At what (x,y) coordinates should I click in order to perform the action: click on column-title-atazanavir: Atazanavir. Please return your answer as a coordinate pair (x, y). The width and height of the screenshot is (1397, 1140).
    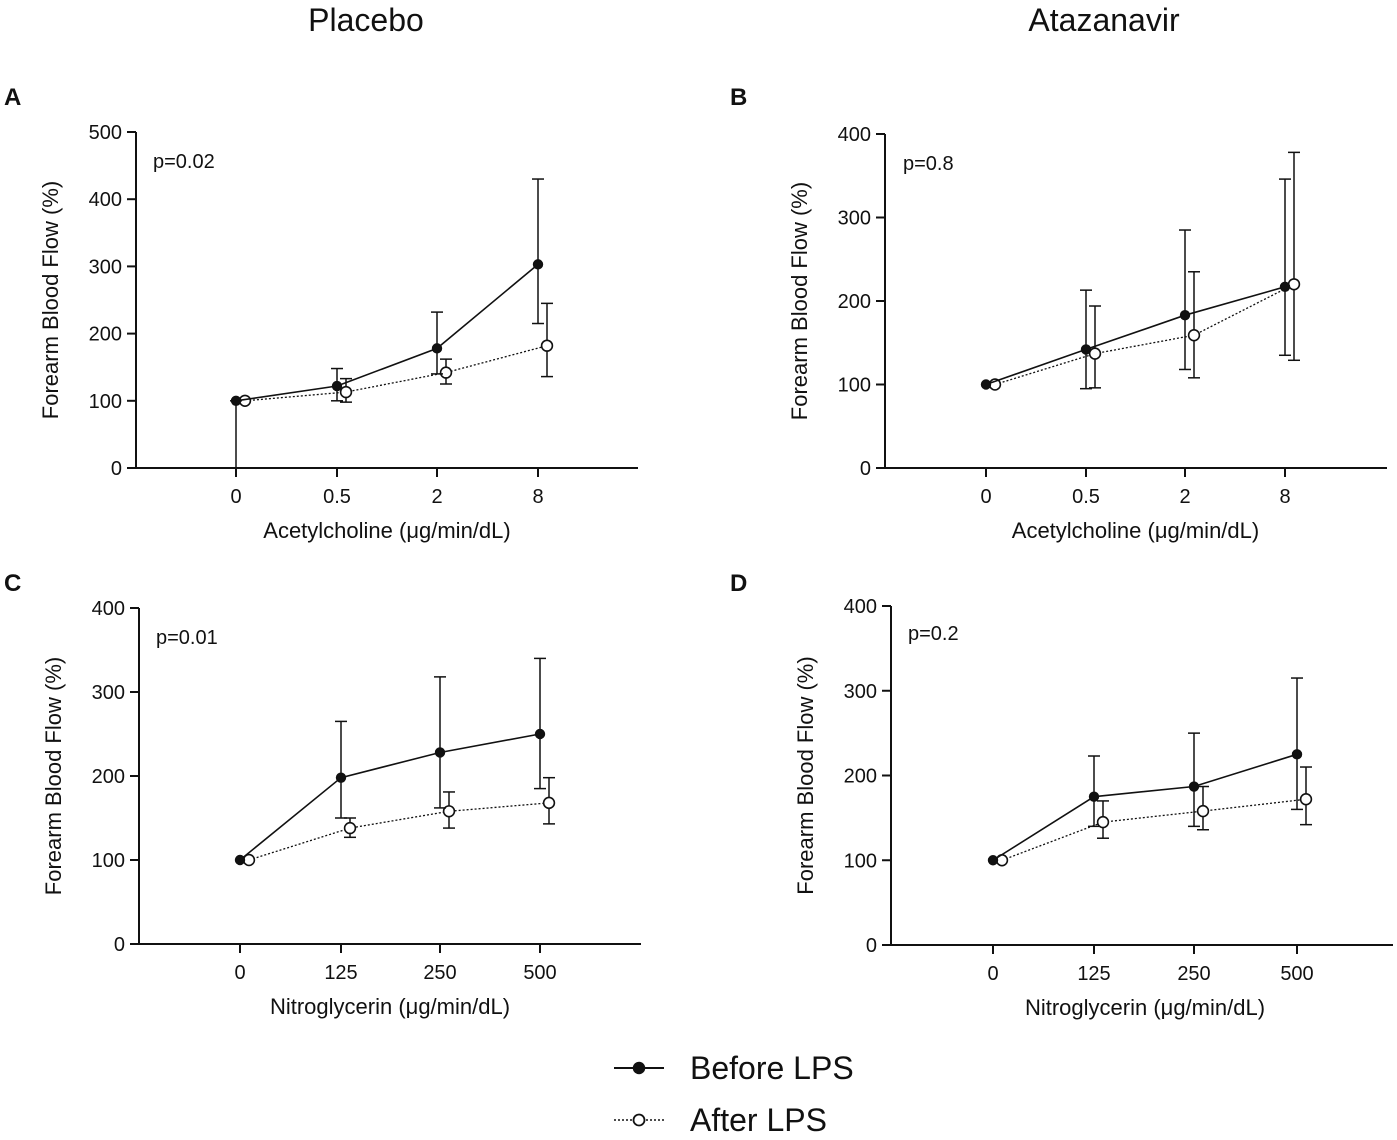
    Looking at the image, I should click on (1104, 20).